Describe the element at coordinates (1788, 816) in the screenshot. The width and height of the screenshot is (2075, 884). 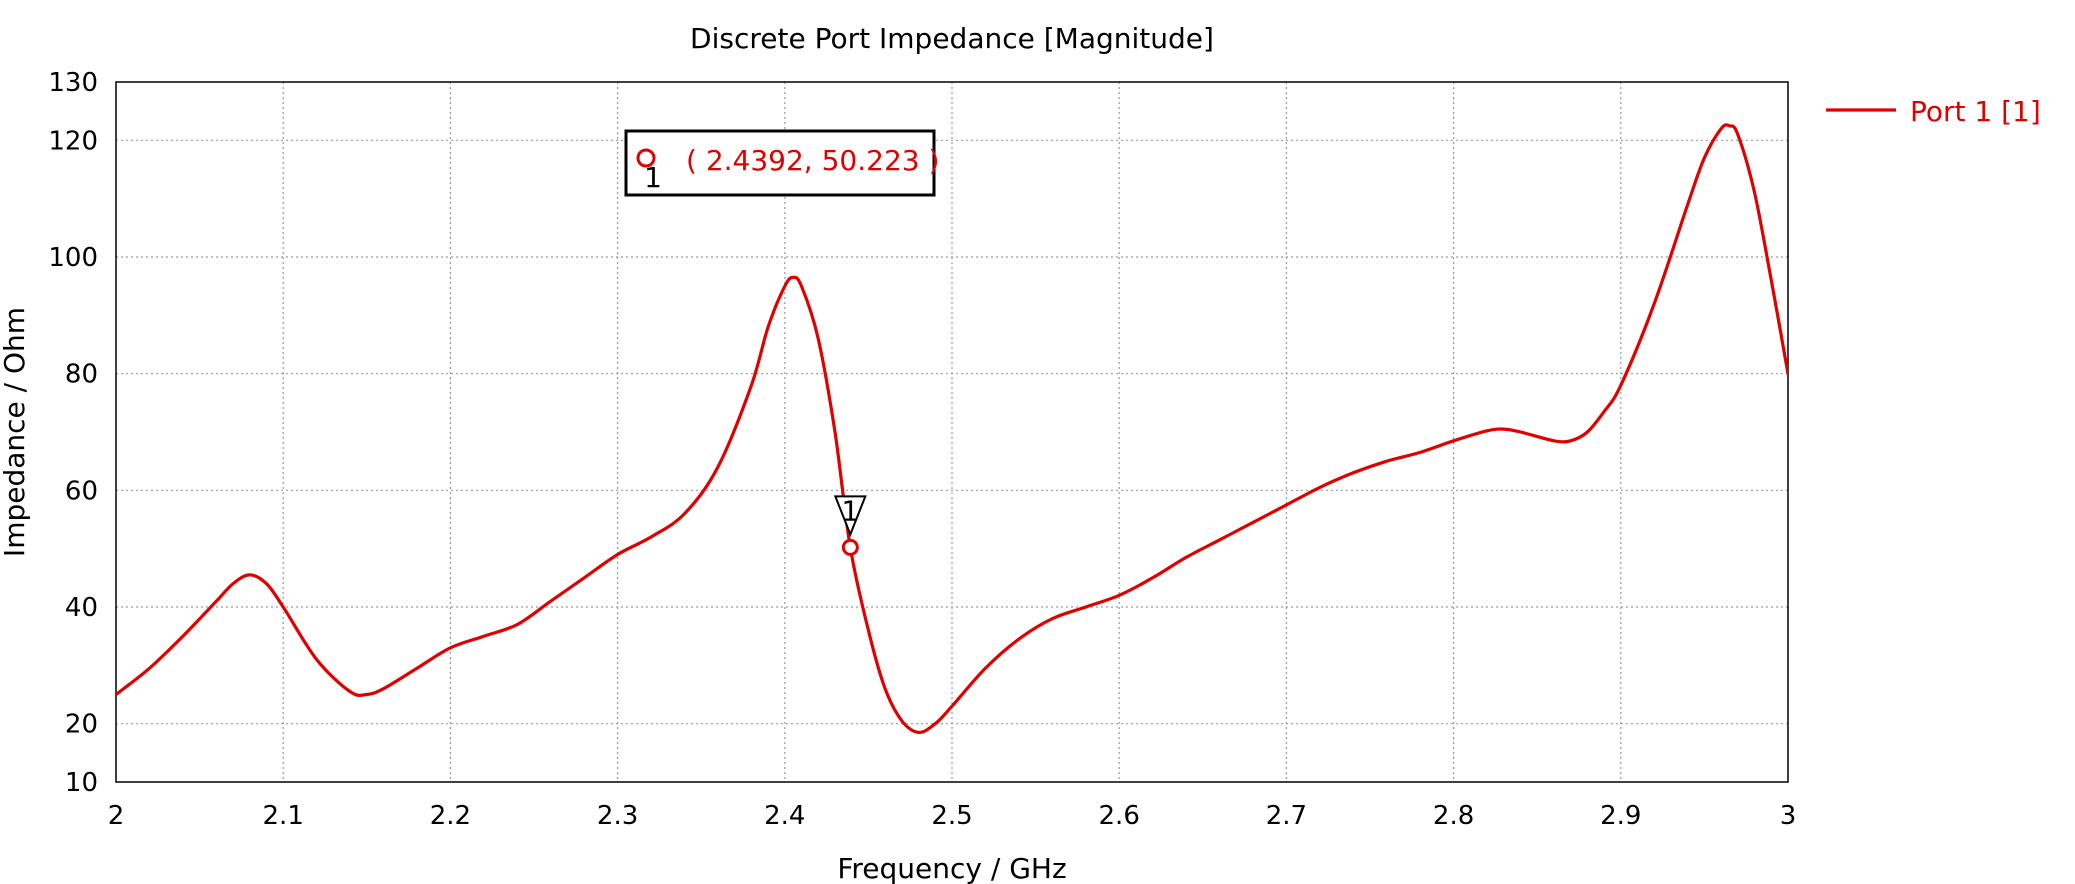
I see `x-tick-label: 3` at that location.